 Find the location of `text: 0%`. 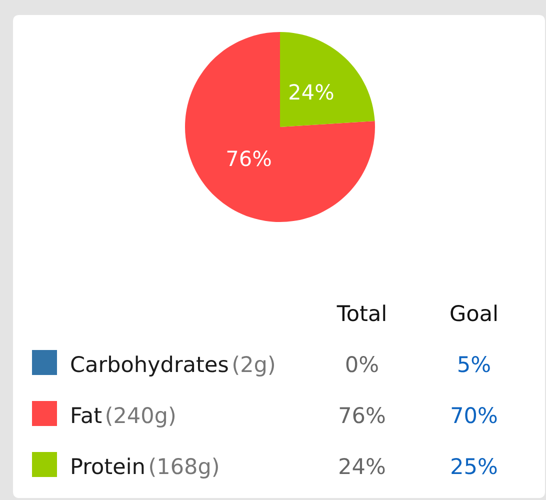

text: 0% is located at coordinates (362, 364).